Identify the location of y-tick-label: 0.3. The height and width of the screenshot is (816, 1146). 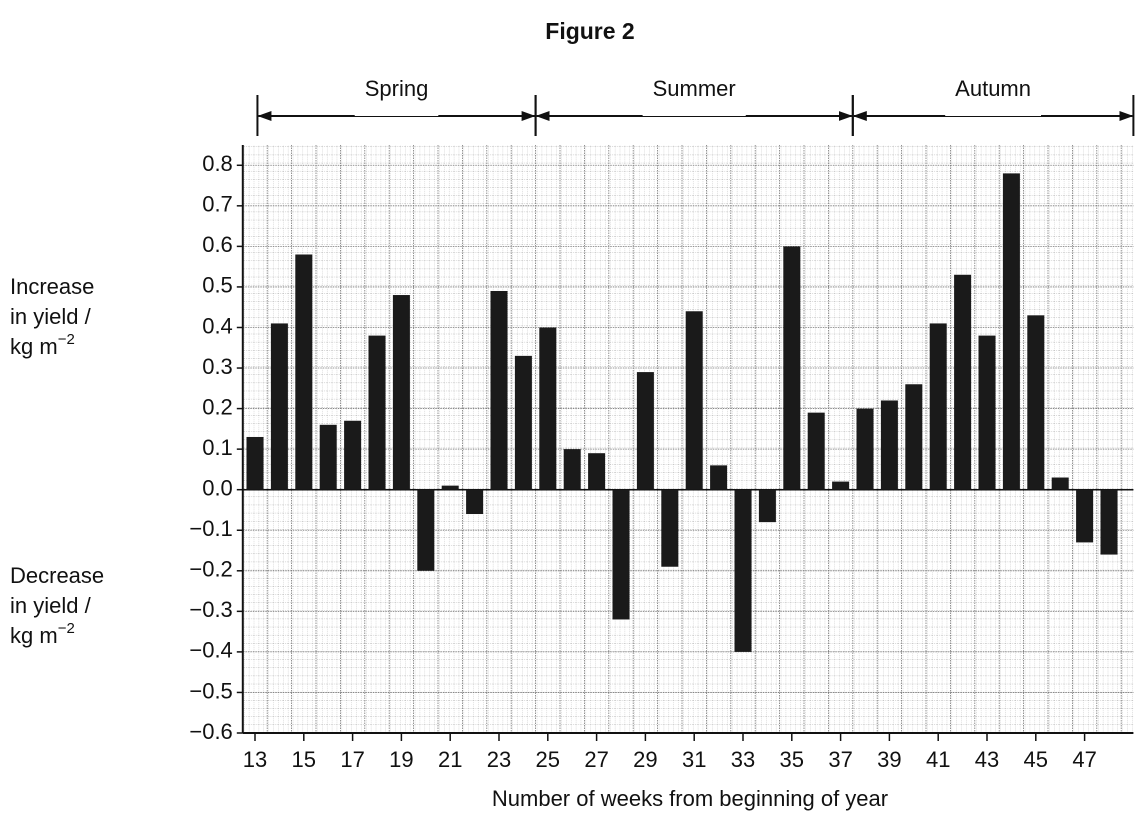
(217, 366).